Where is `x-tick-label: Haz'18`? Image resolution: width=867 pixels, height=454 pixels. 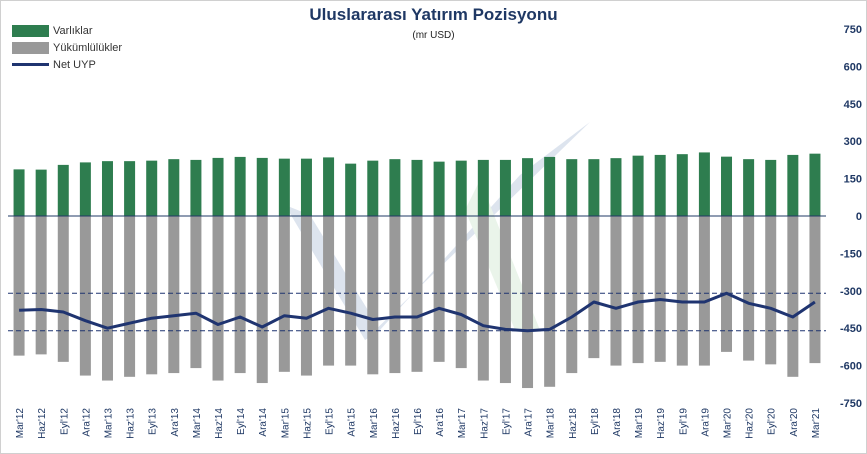 x-tick-label: Haz'18 is located at coordinates (573, 423).